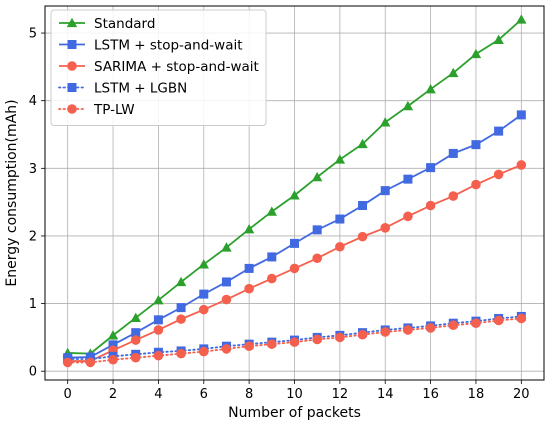  What do you see at coordinates (33, 372) in the screenshot?
I see `y-tick-label: 0` at bounding box center [33, 372].